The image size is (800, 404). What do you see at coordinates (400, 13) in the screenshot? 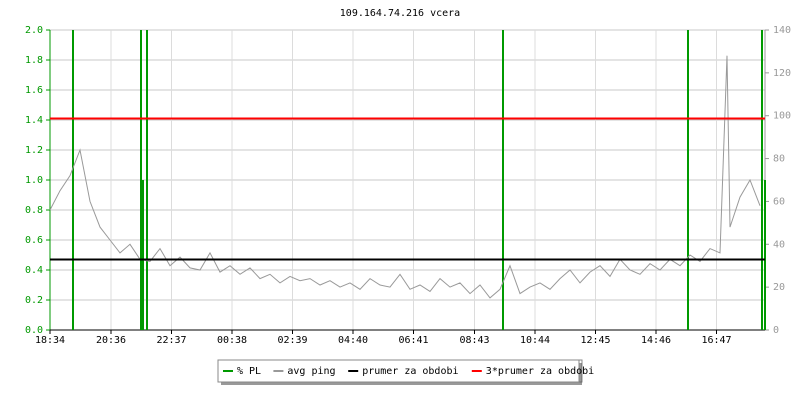
I see `chart-title: 109.164.74.216 vcera` at bounding box center [400, 13].